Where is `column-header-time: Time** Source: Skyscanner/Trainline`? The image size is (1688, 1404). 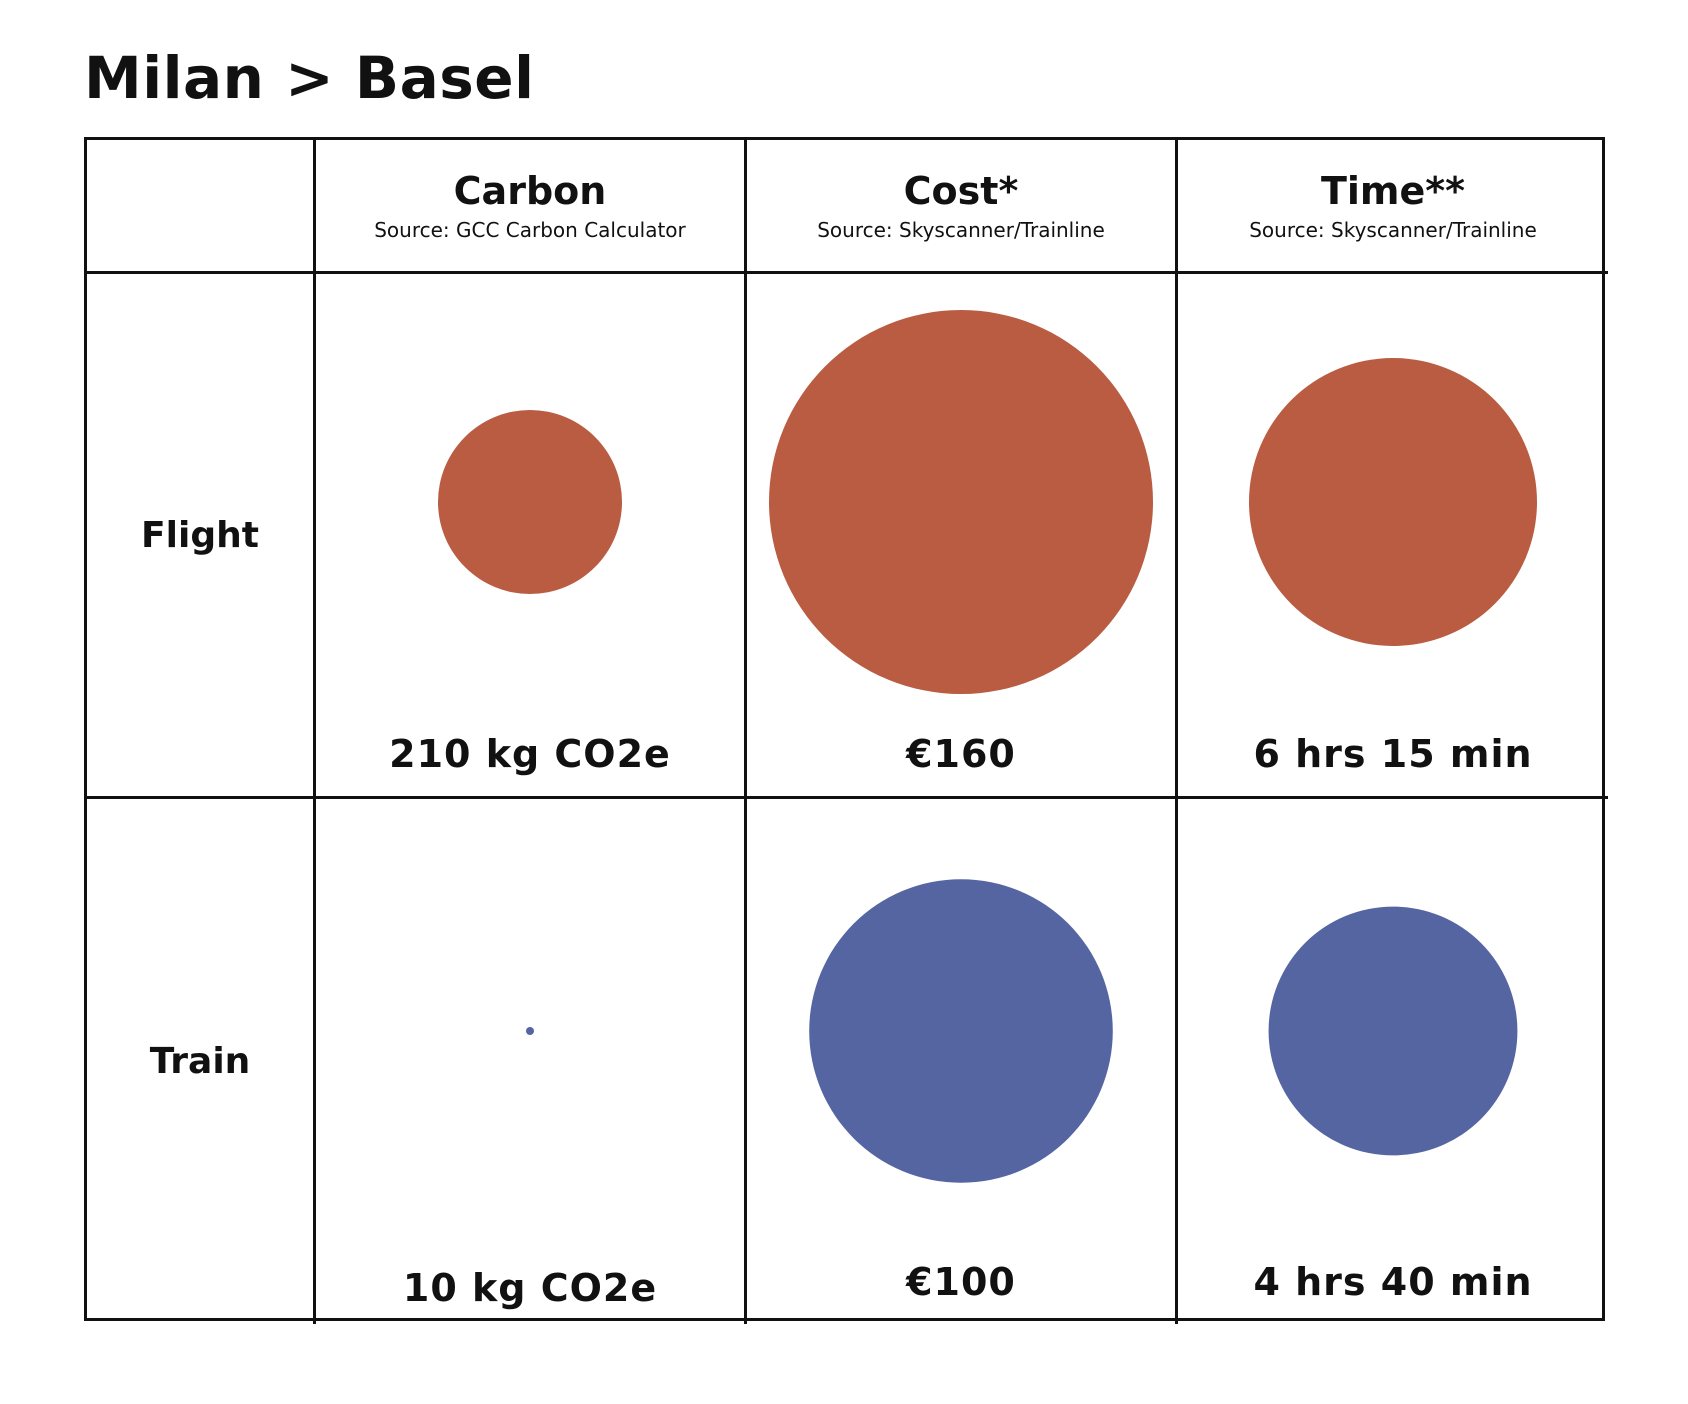
column-header-time: Time** Source: Skyscanner/Trainline is located at coordinates (1393, 207).